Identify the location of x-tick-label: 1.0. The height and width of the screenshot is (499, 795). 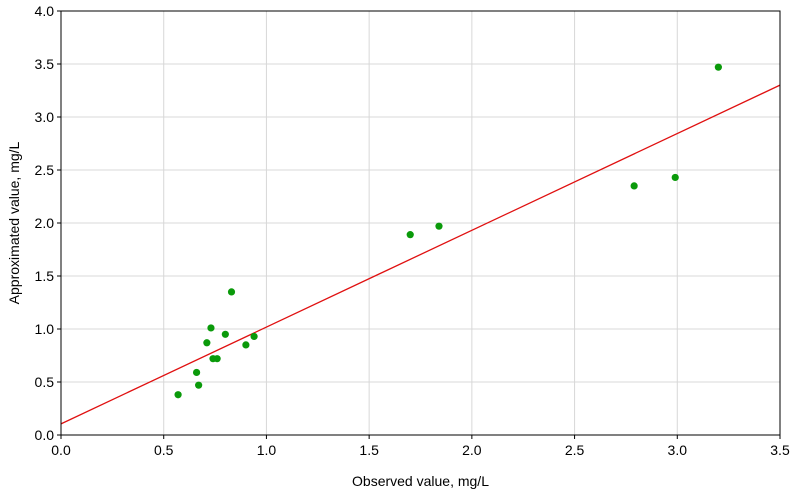
(267, 450).